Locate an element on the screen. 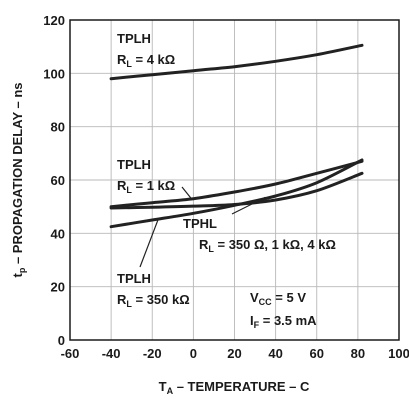  x-tick-label: 0 is located at coordinates (193, 353).